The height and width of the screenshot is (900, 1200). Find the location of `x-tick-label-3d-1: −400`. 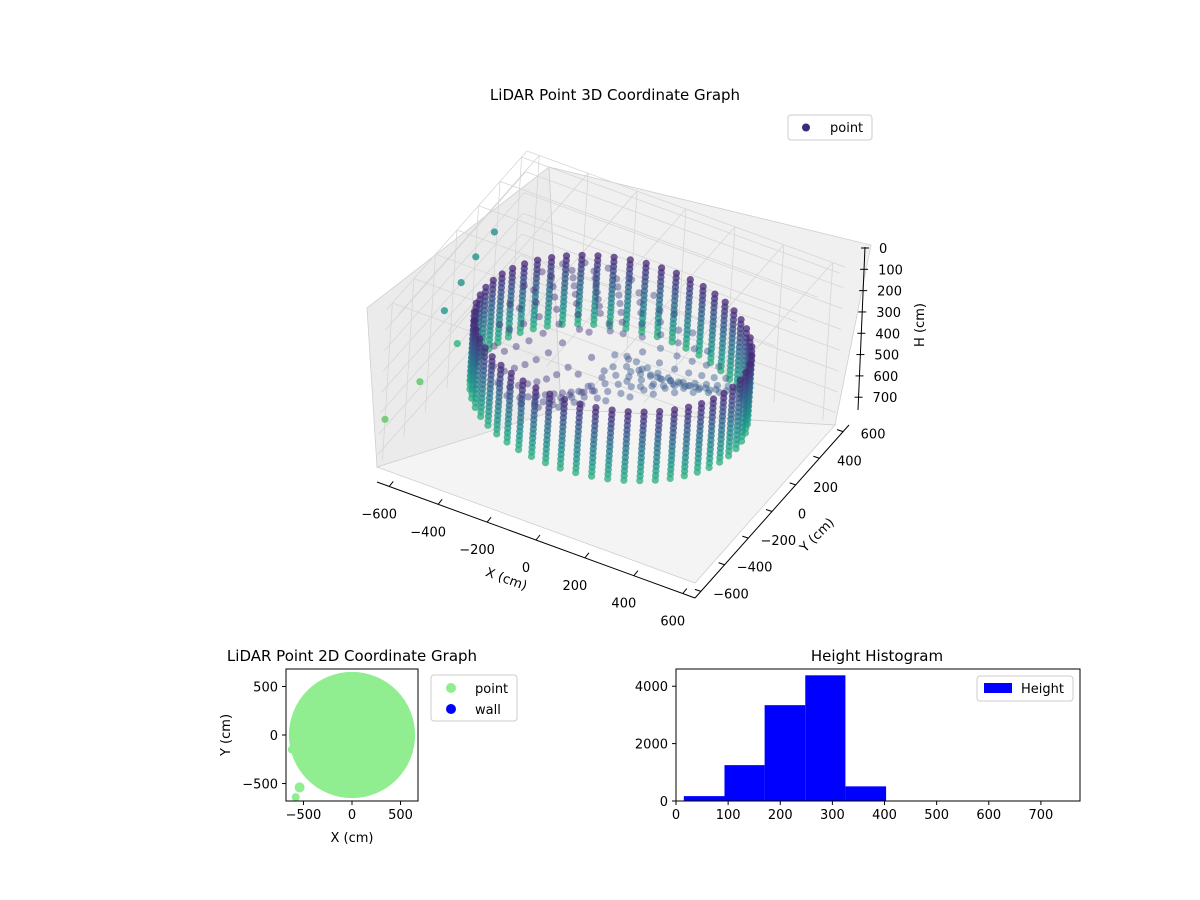

x-tick-label-3d-1: −400 is located at coordinates (428, 532).